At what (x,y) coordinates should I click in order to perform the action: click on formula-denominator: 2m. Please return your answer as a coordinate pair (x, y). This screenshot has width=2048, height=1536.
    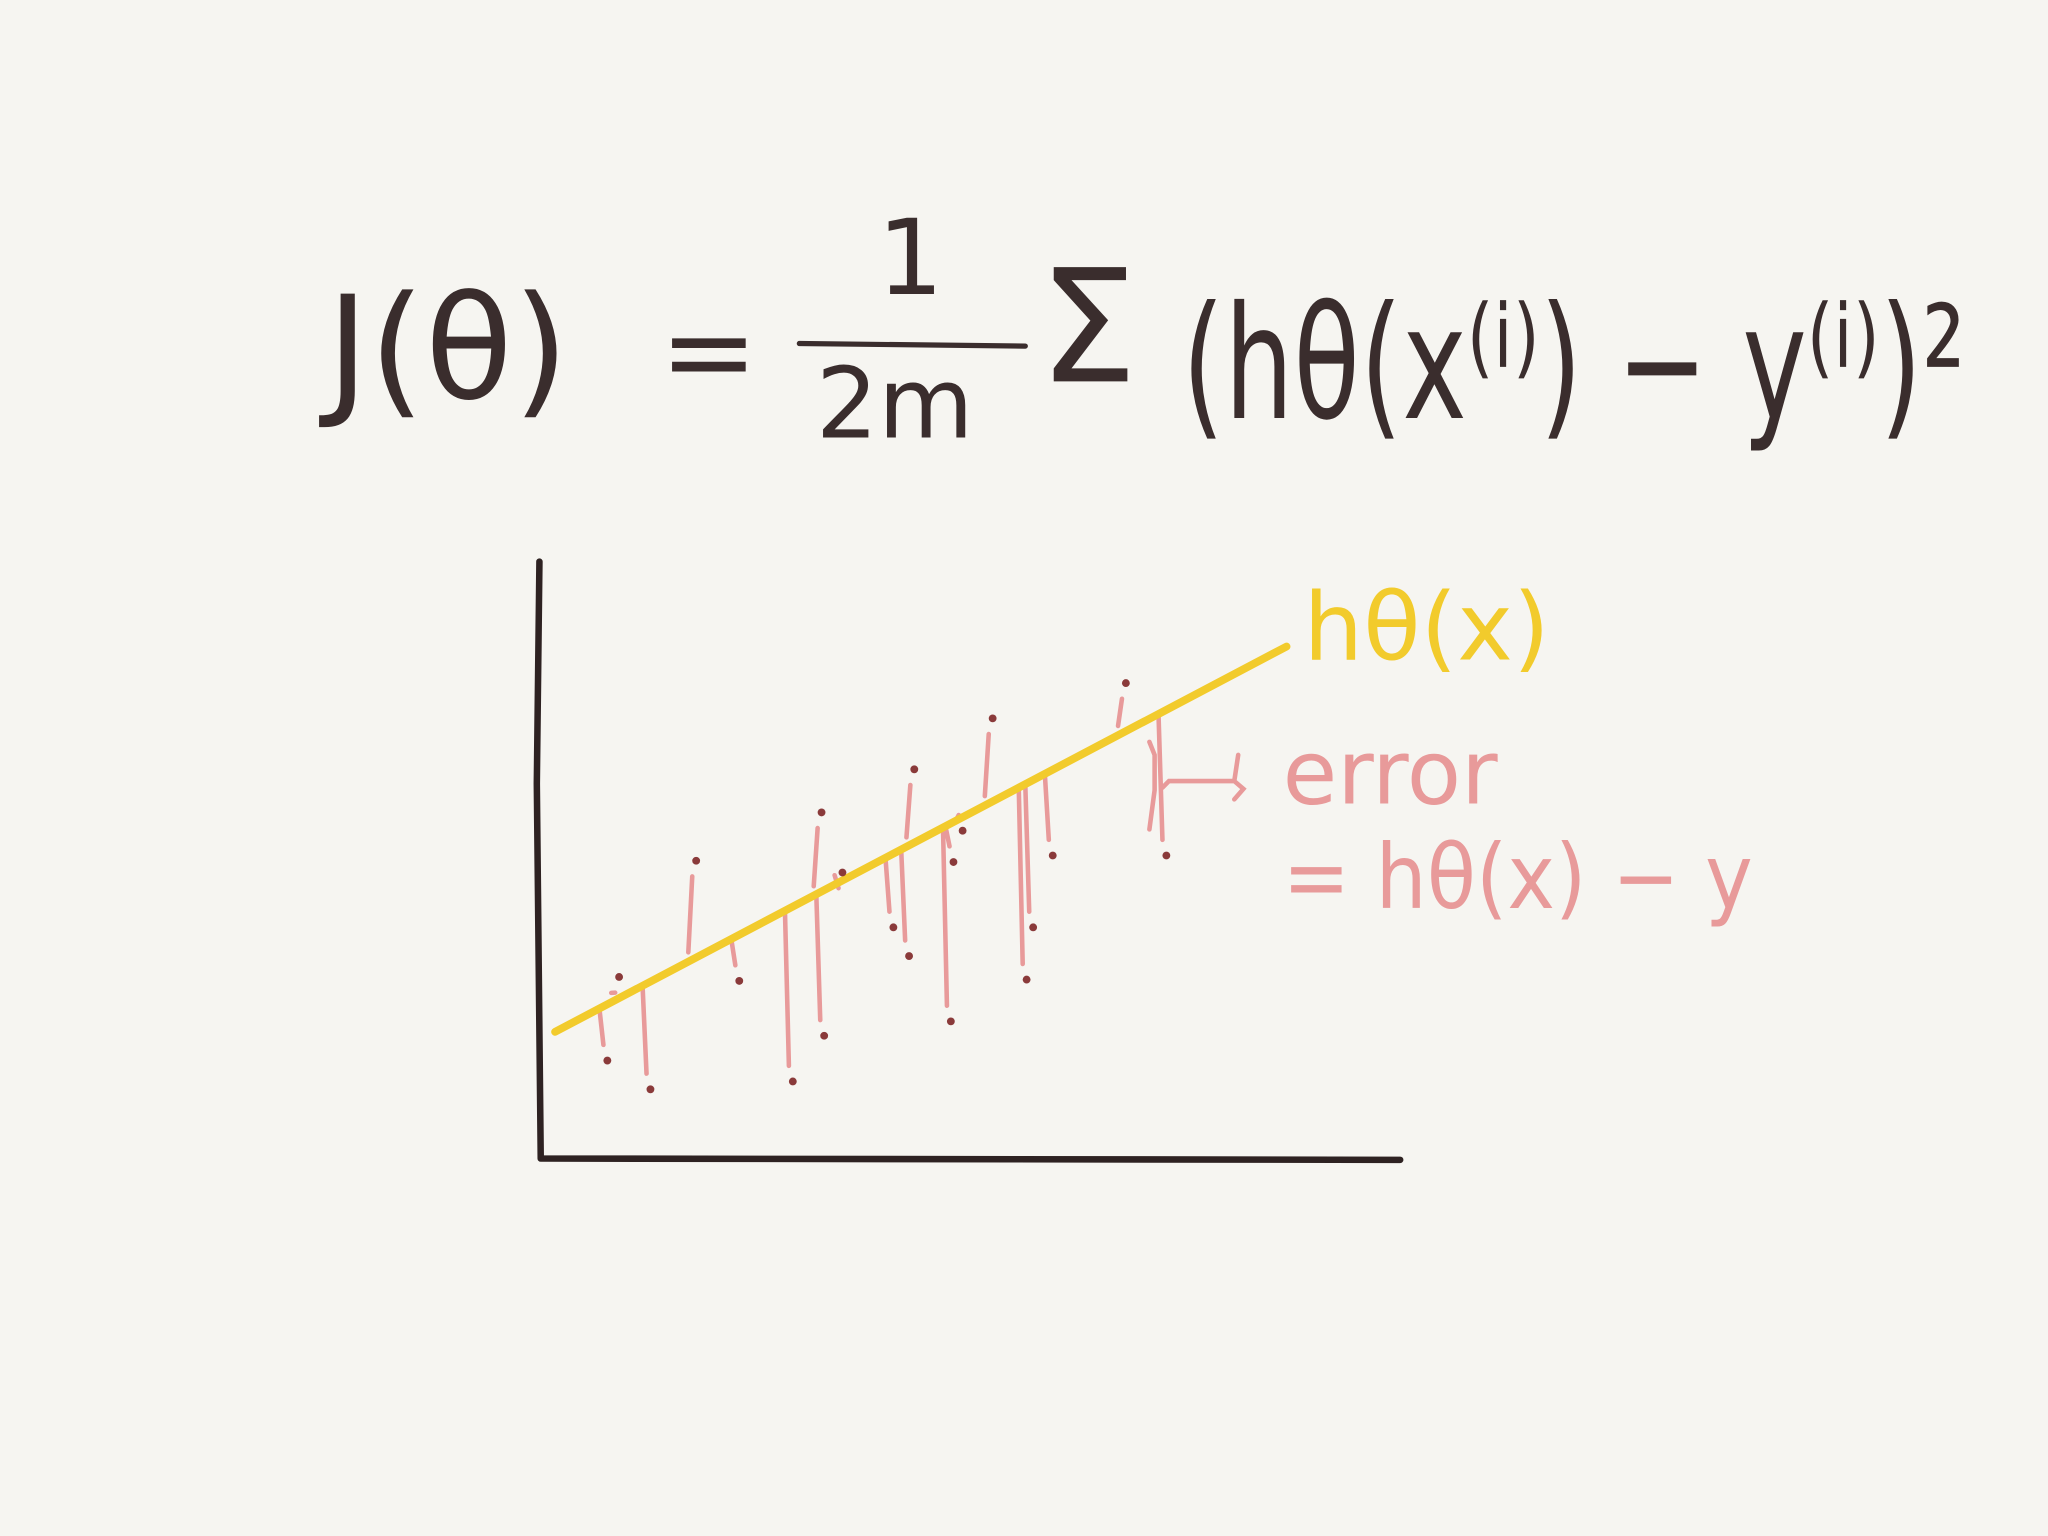
    Looking at the image, I should click on (895, 405).